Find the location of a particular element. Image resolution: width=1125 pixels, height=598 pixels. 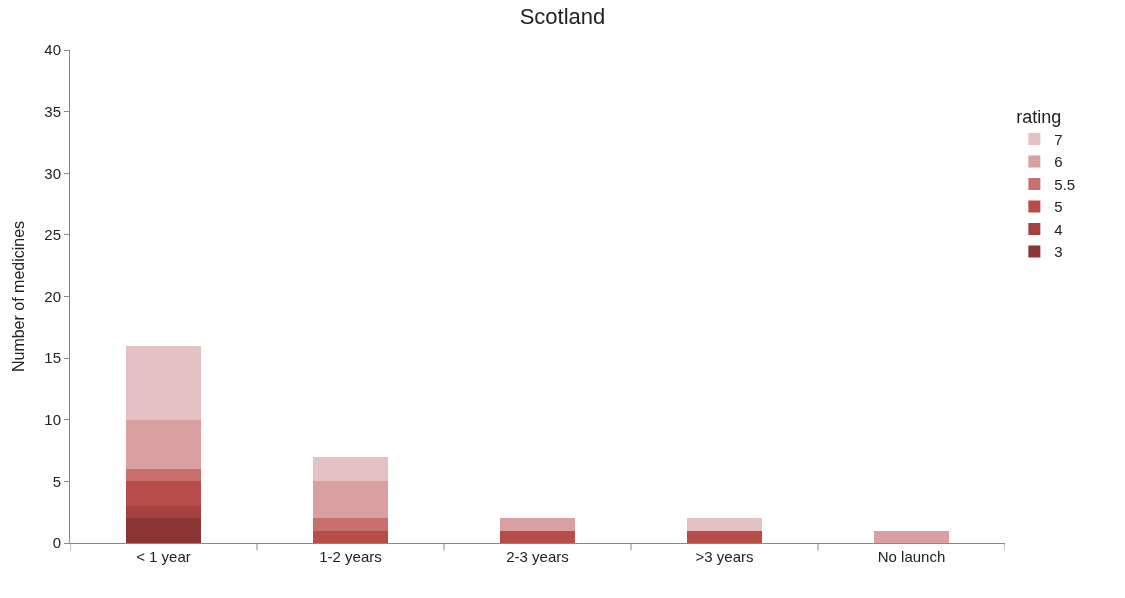

legend-title: rating is located at coordinates (1039, 116).